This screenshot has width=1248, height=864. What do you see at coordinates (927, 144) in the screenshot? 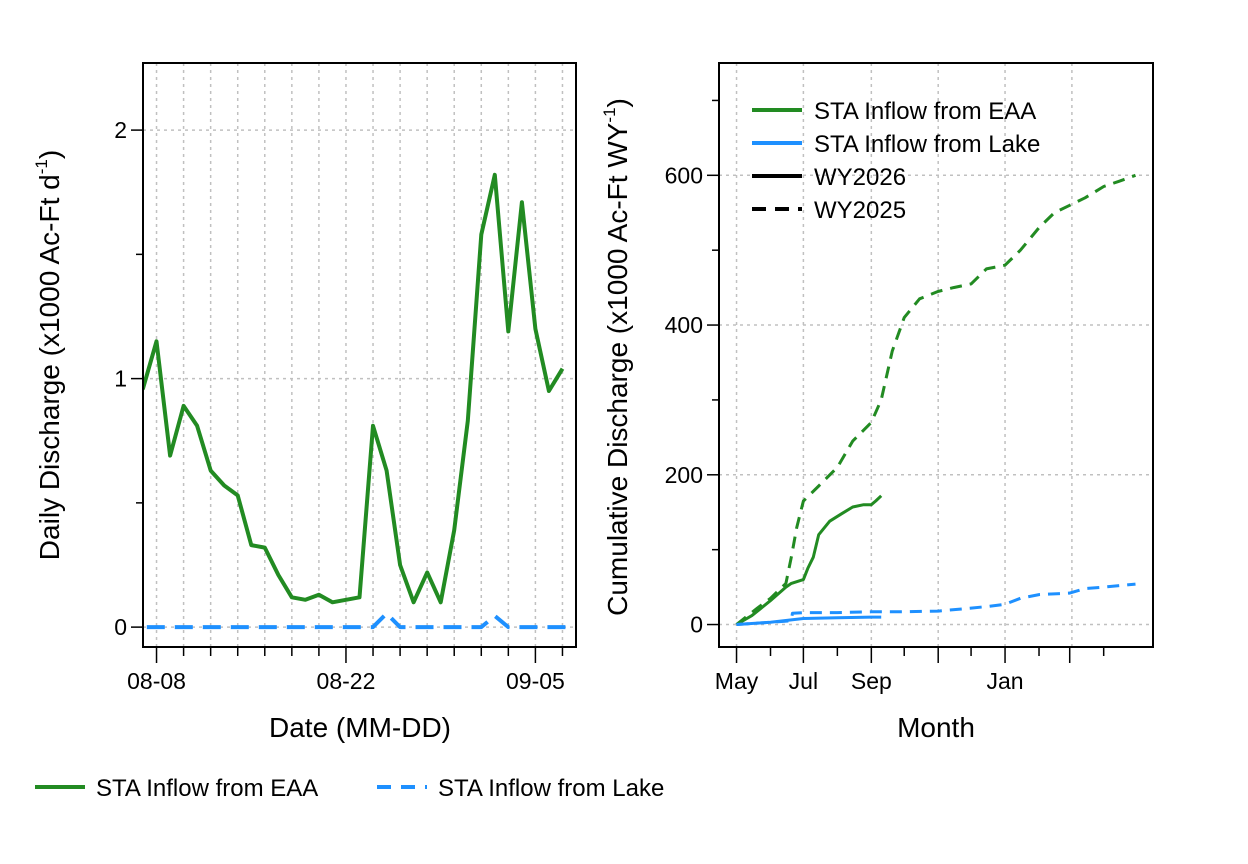
I see `right-legend-label: STA Inflow from Lake` at bounding box center [927, 144].